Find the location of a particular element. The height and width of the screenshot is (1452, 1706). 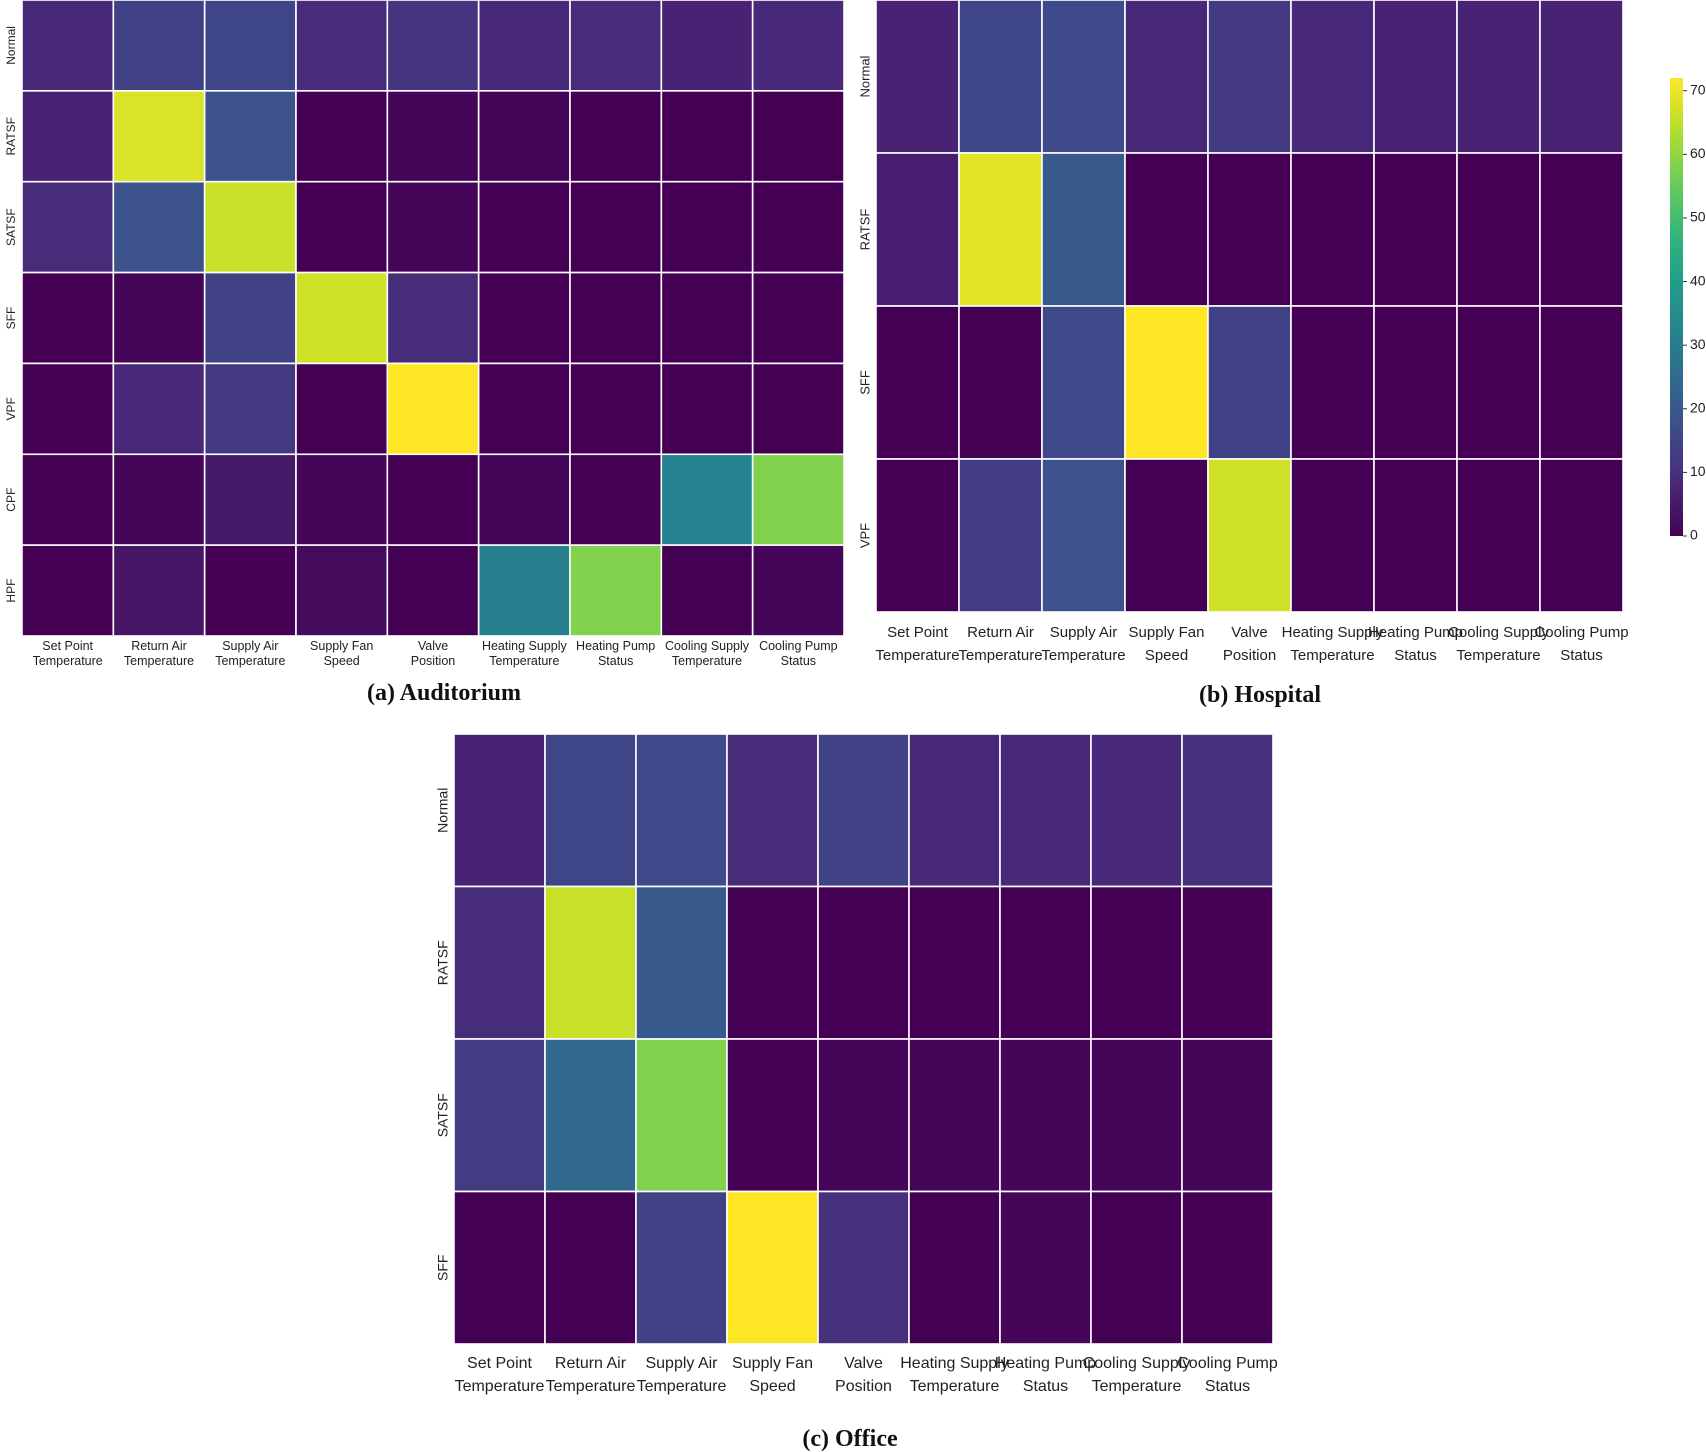

cell-r3-c5 is located at coordinates (954, 1267).